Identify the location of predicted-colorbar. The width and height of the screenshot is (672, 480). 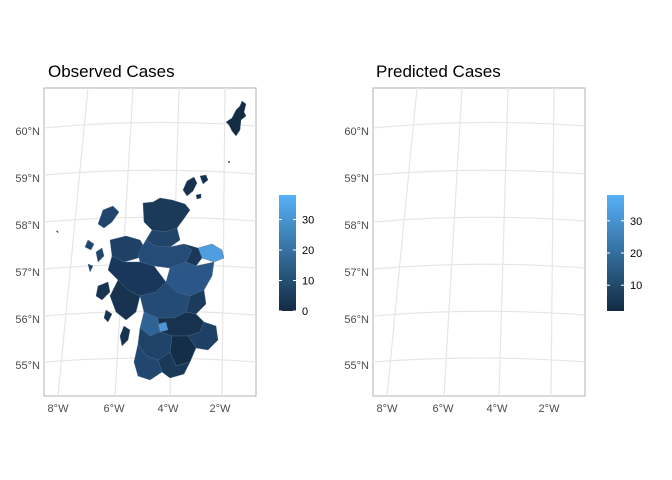
(615, 253).